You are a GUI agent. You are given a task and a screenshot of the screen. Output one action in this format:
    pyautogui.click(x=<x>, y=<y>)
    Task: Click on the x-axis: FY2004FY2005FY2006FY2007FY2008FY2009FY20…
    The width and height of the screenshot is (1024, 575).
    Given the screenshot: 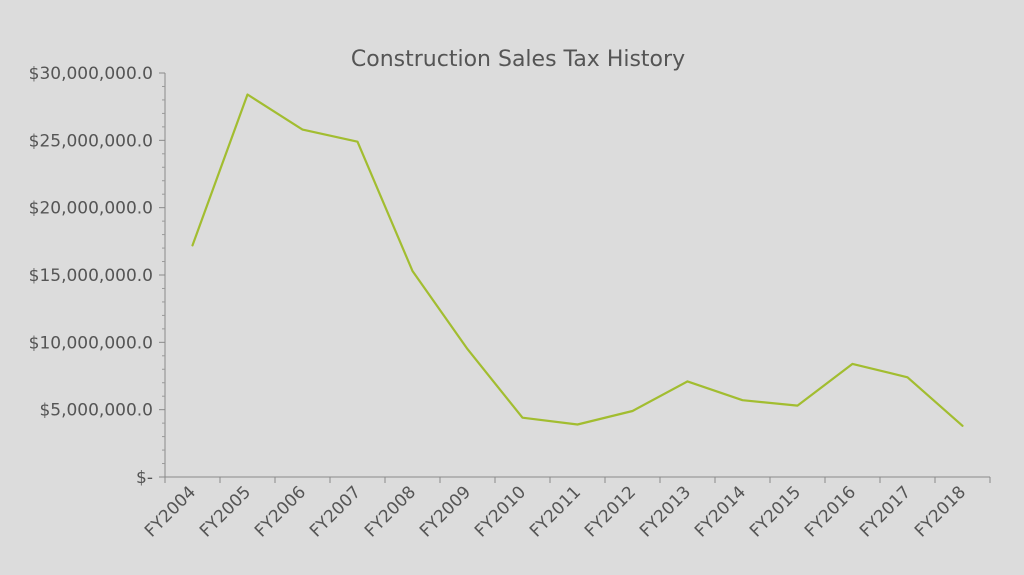 What is the action you would take?
    pyautogui.click(x=566, y=508)
    